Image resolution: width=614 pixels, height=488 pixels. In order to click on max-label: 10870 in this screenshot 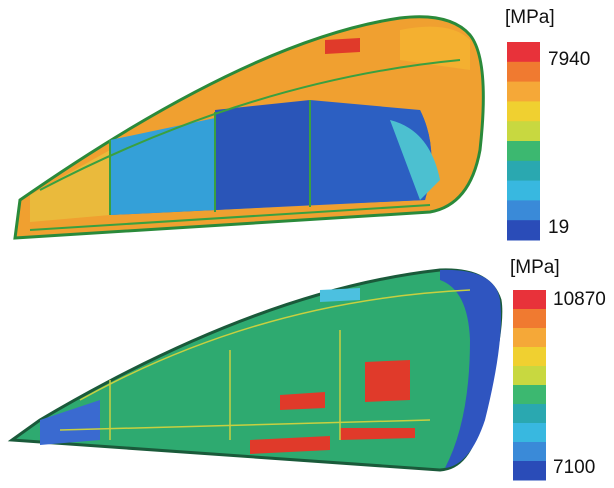, I will do `click(579, 299)`.